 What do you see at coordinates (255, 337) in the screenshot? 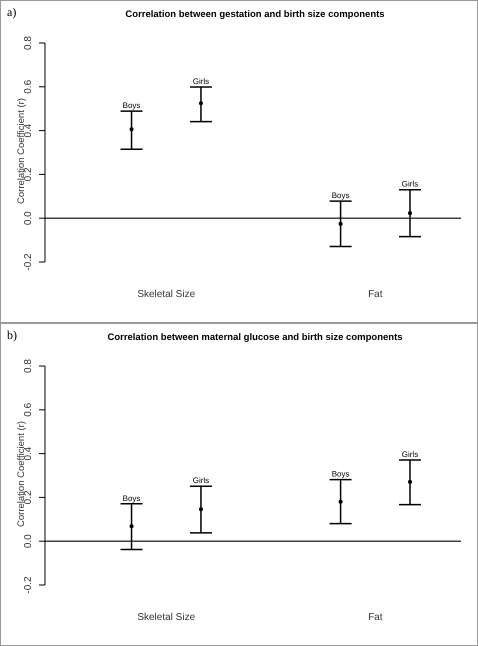
I see `chart-title: Correlation between maternal glucose and birth size components` at bounding box center [255, 337].